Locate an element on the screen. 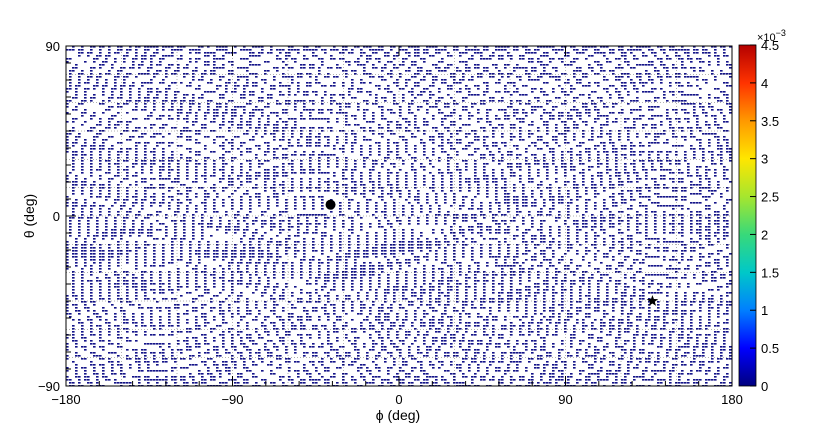 This screenshot has width=813, height=444. colorbar-gradient is located at coordinates (747, 215).